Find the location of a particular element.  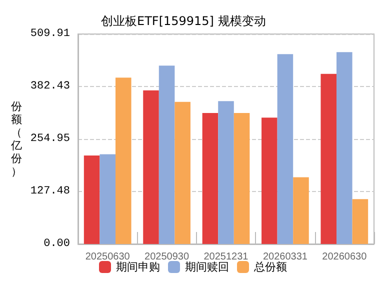

legend-label: 总份额 is located at coordinates (270, 267).